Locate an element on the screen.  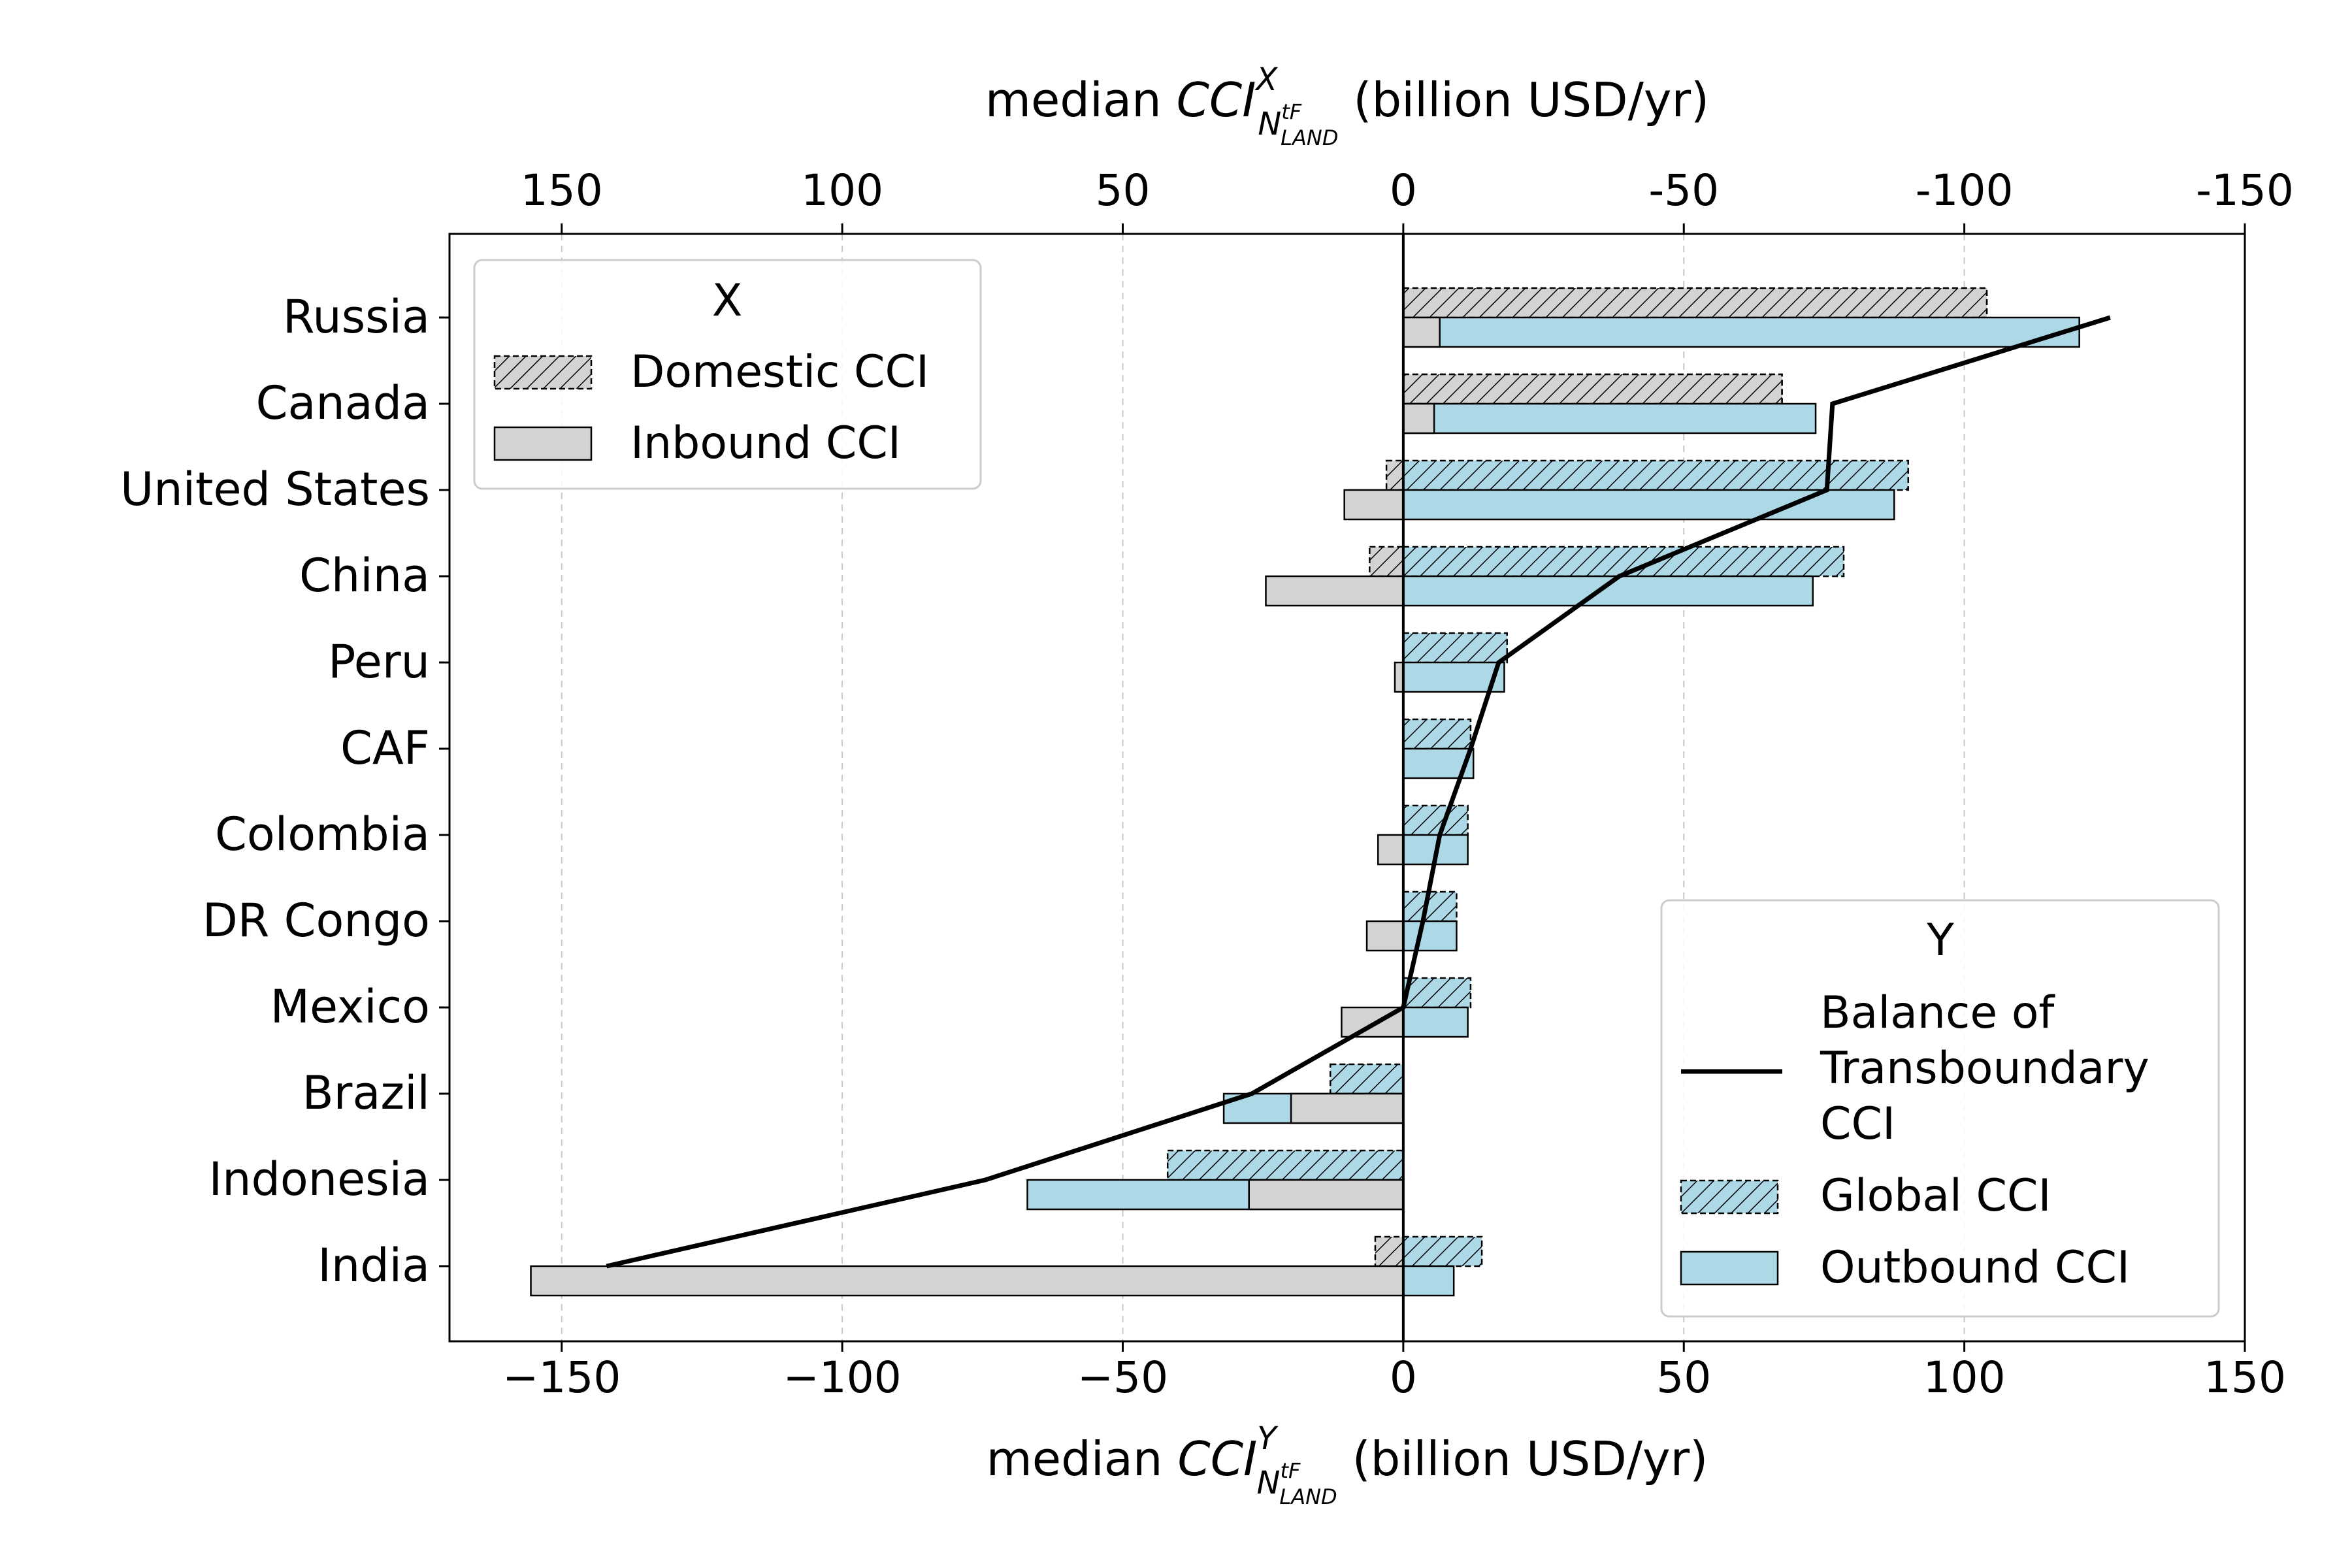
x-bottom-tick-label-0: −150 is located at coordinates (561, 1377).